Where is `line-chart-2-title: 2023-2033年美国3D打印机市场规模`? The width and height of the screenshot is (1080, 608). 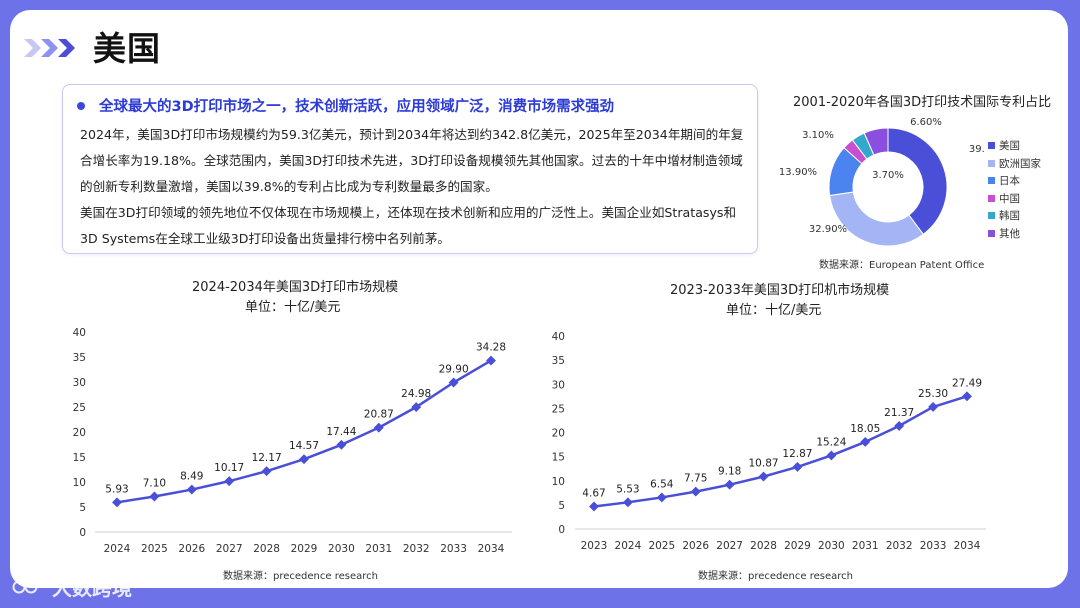
line-chart-2-title: 2023-2033年美国3D打印机市场规模 is located at coordinates (780, 290).